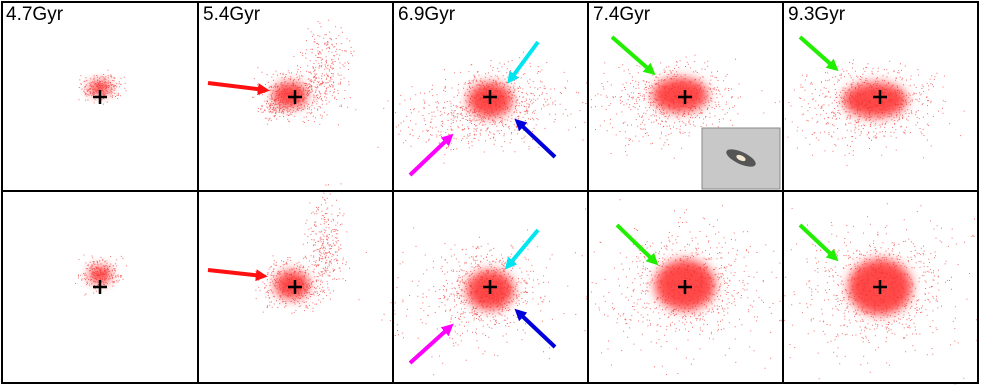 The width and height of the screenshot is (981, 385). What do you see at coordinates (35, 14) in the screenshot?
I see `panel-label: 4.7Gyr` at bounding box center [35, 14].